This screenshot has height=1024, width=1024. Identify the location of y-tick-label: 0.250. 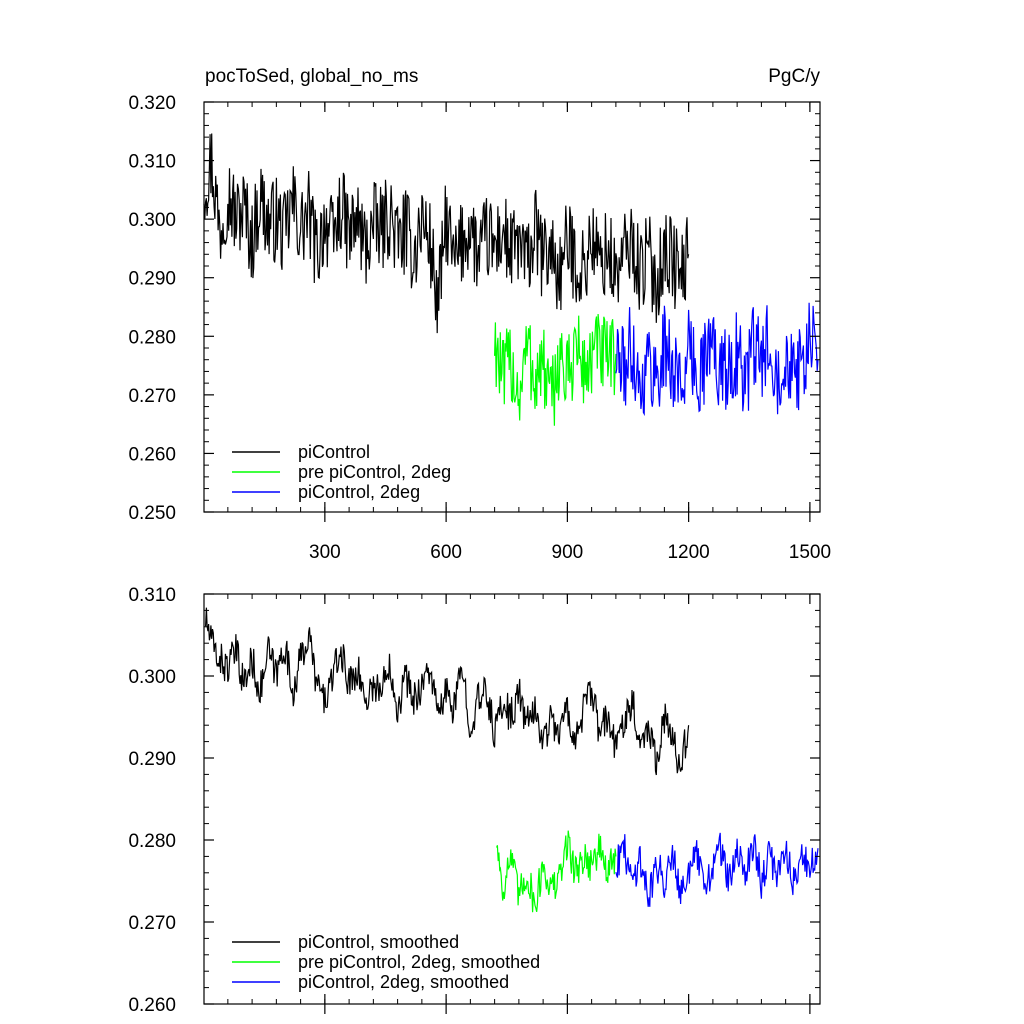
(152, 513).